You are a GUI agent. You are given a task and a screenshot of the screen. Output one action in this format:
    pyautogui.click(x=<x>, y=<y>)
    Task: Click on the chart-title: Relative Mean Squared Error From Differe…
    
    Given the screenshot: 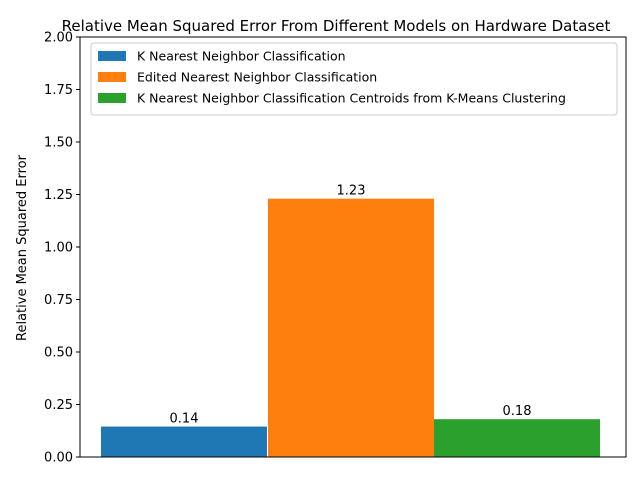 What is the action you would take?
    pyautogui.click(x=336, y=26)
    